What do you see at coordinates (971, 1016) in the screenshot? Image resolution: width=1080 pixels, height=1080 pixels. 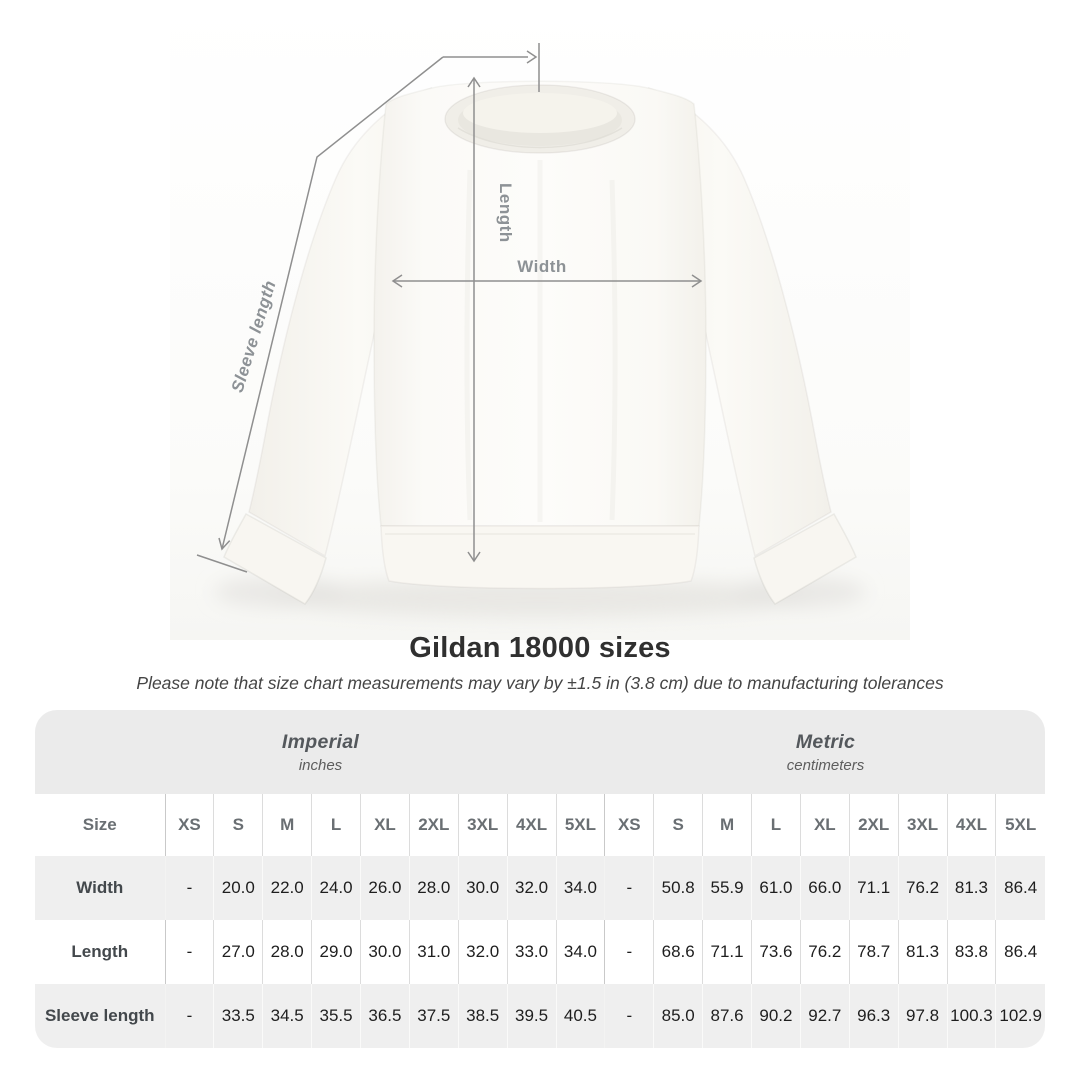 I see `cell: 100.3` at bounding box center [971, 1016].